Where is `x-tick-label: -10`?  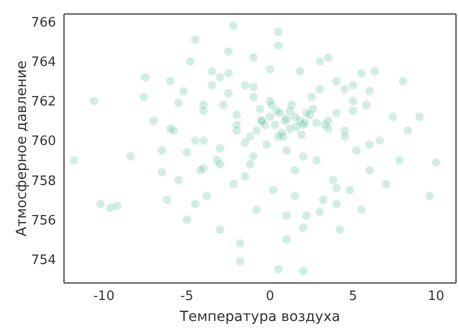 x-tick-label: -10 is located at coordinates (103, 296).